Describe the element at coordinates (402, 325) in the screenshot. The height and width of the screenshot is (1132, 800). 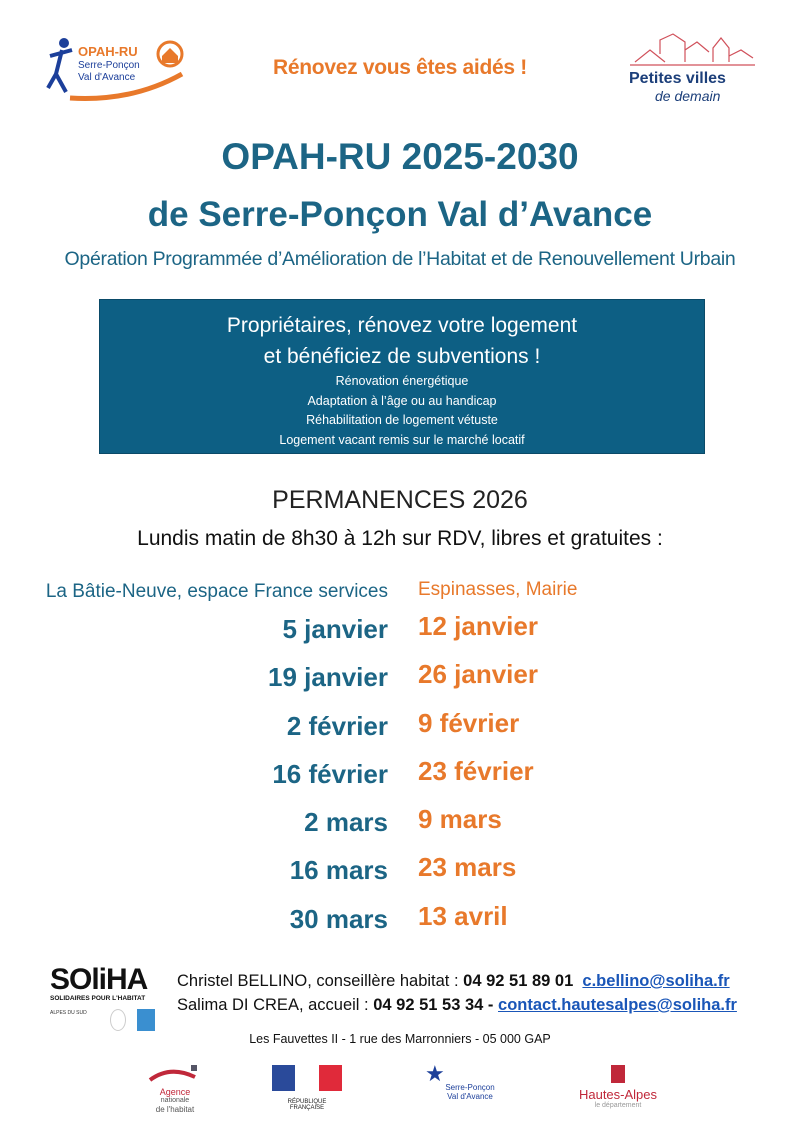
I see `box-heading-1: Propriétaires, rénovez votre logement` at that location.